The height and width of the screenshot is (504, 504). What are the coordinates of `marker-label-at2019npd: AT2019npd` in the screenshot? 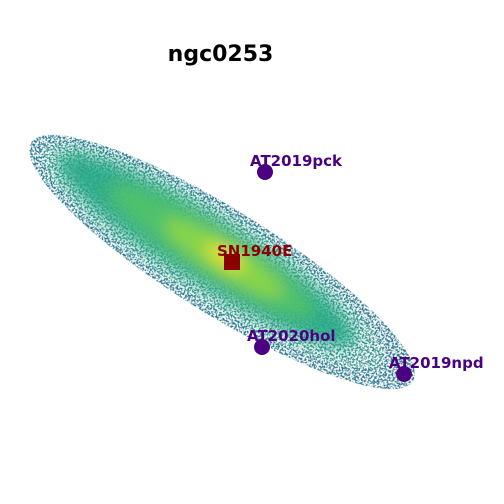 It's located at (436, 363).